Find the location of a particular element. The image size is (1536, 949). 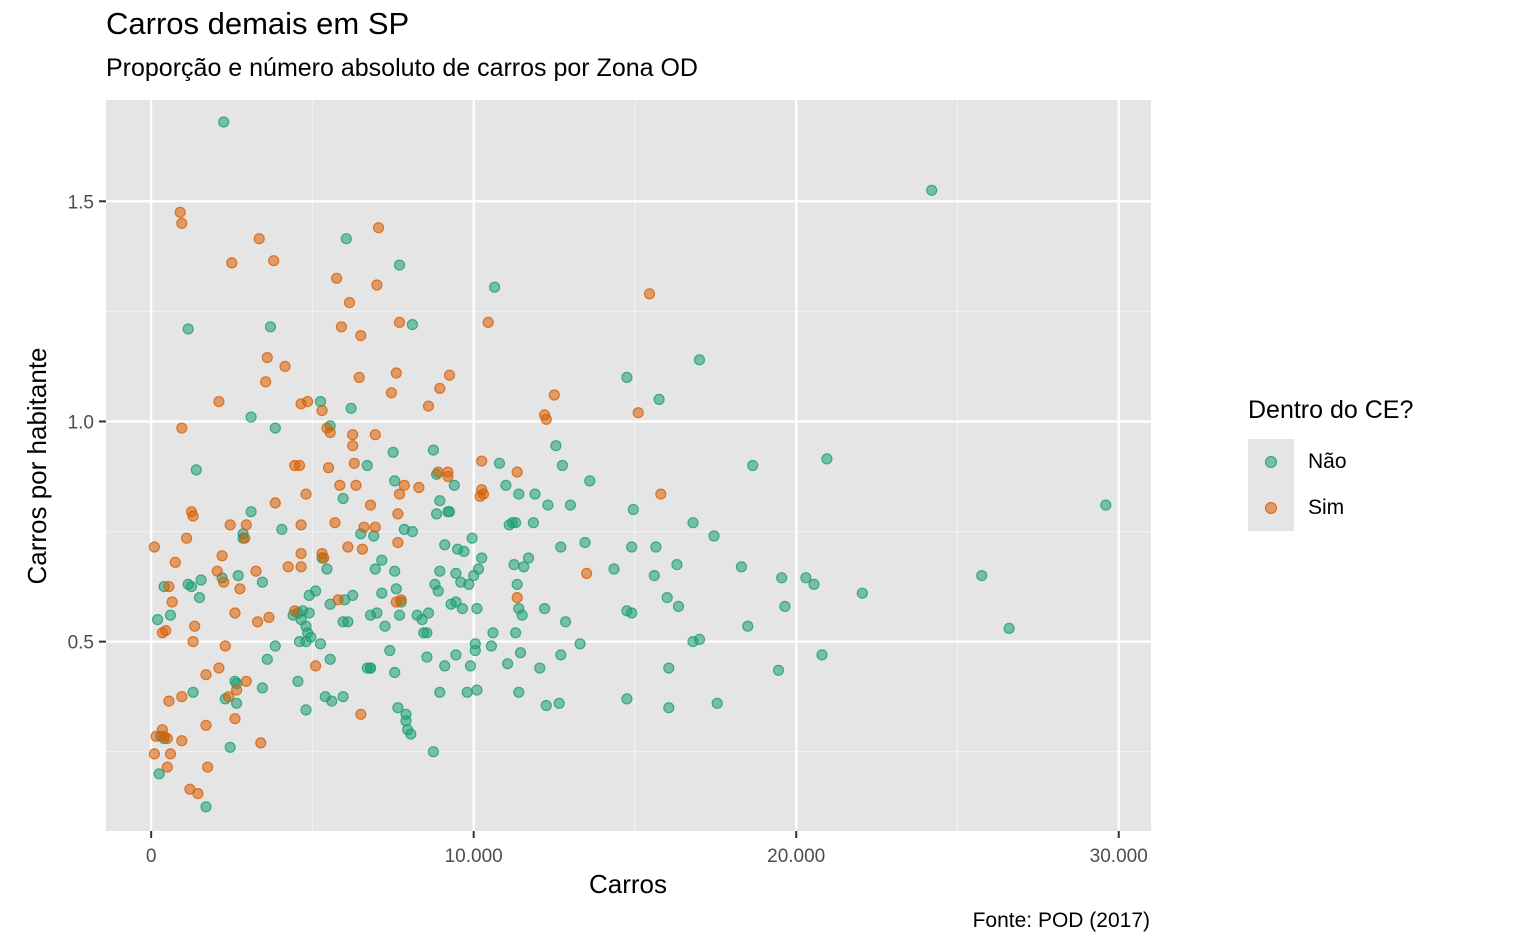

y-axis-title: Carros por habitante is located at coordinates (37, 465).